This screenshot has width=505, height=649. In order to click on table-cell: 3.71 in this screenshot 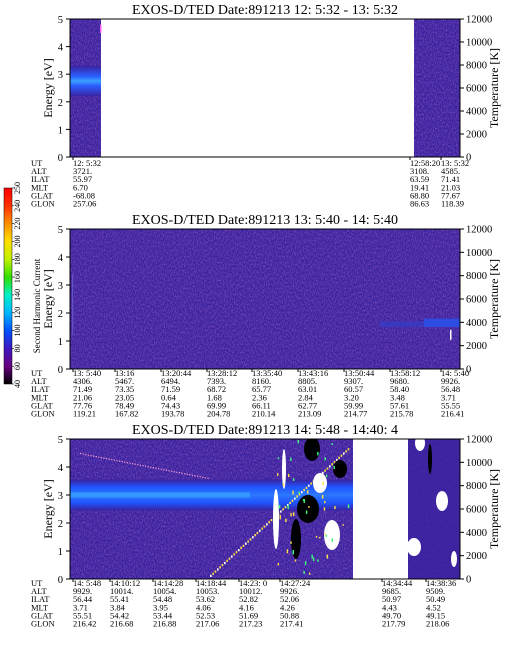, I will do `click(448, 397)`.